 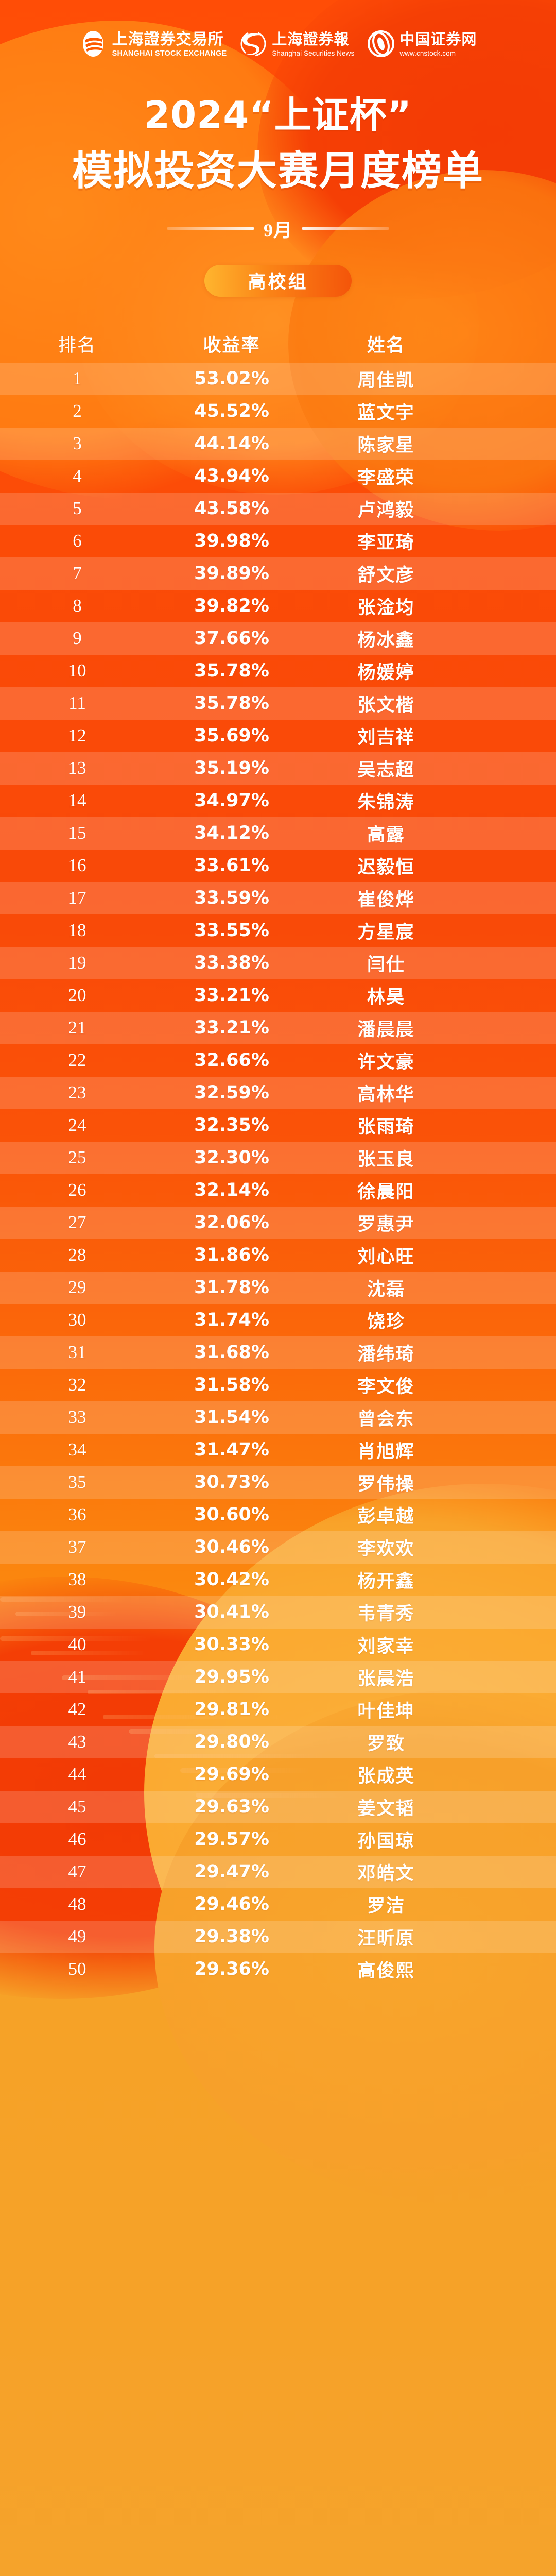 What do you see at coordinates (77, 1871) in the screenshot?
I see `cell-rank: 47` at bounding box center [77, 1871].